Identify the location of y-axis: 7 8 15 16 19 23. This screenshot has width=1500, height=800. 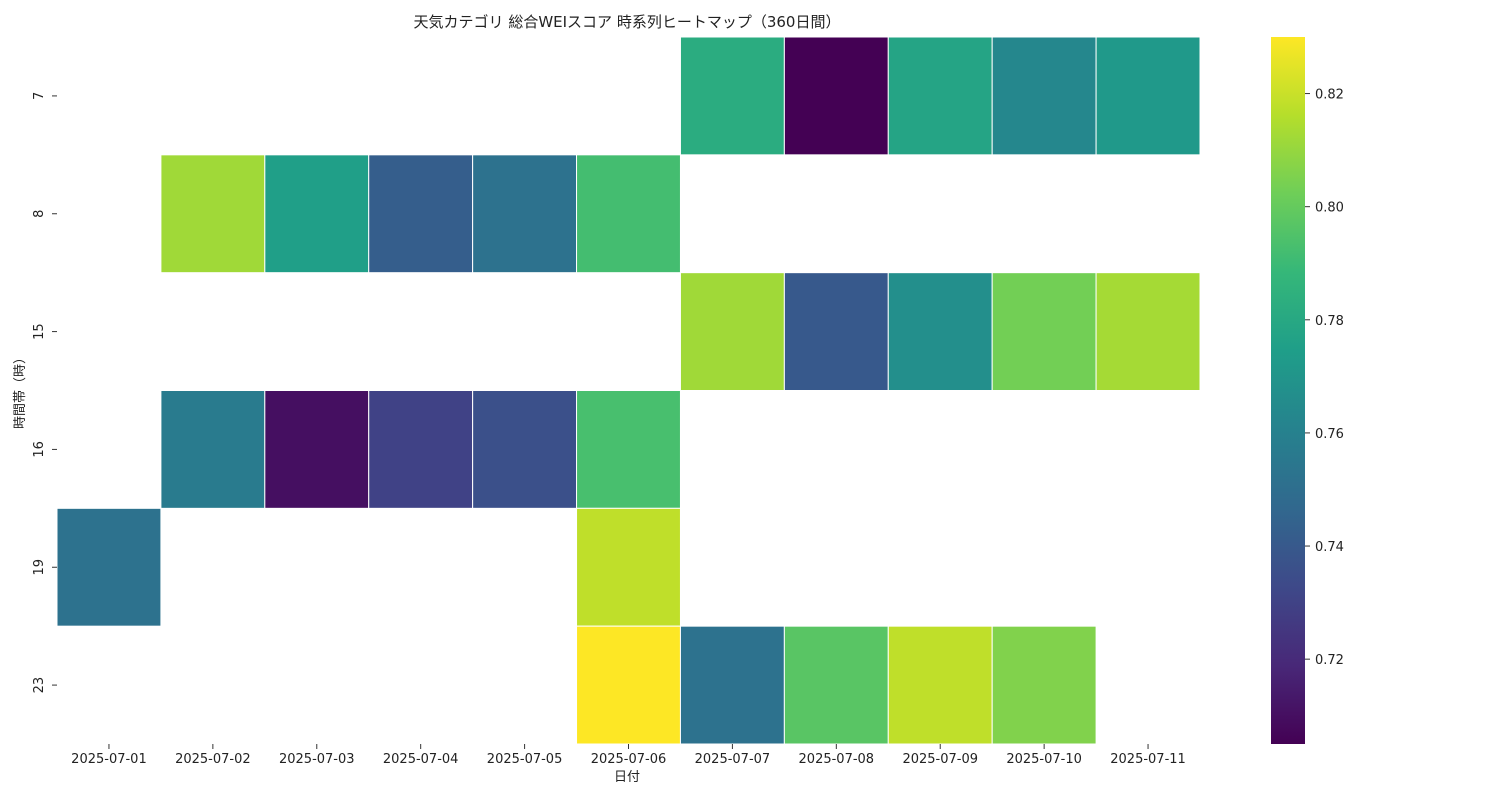
(44, 393).